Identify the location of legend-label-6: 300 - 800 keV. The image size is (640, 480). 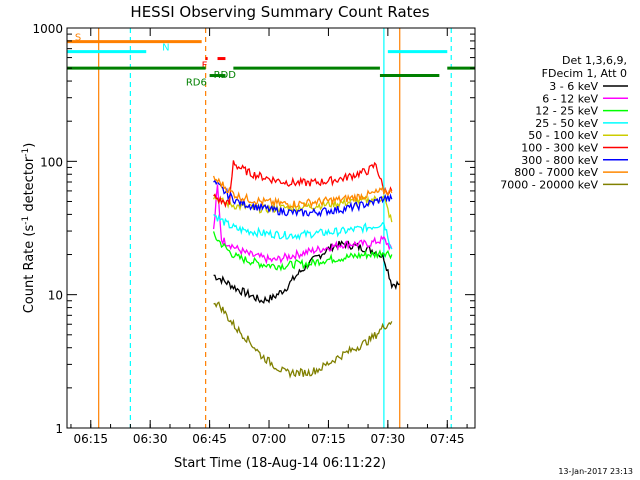
(559, 160).